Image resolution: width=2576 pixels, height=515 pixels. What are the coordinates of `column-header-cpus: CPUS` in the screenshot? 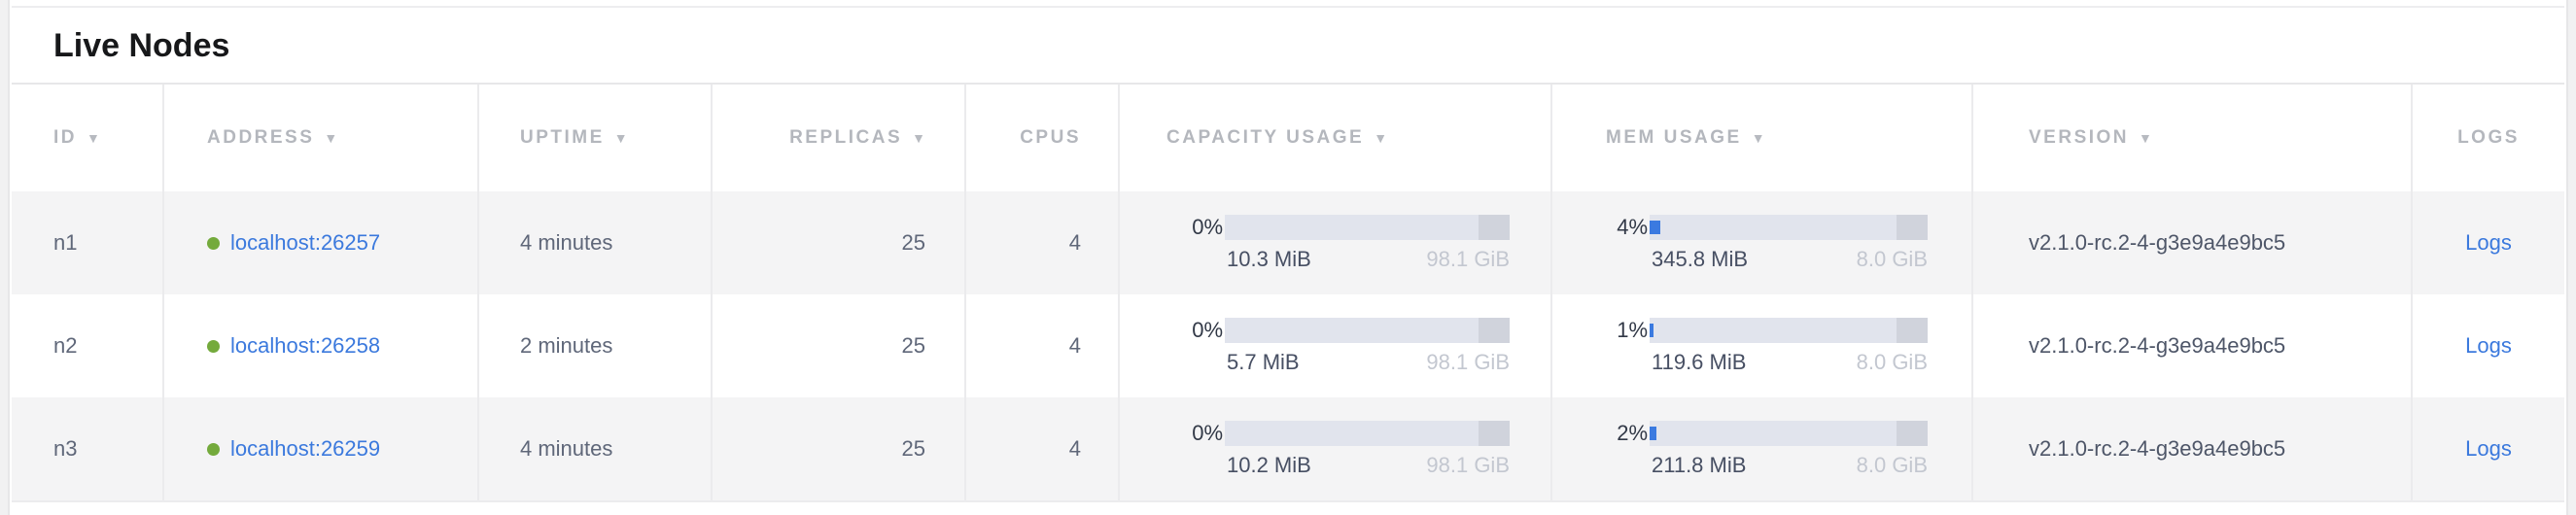 It's located at (1041, 138).